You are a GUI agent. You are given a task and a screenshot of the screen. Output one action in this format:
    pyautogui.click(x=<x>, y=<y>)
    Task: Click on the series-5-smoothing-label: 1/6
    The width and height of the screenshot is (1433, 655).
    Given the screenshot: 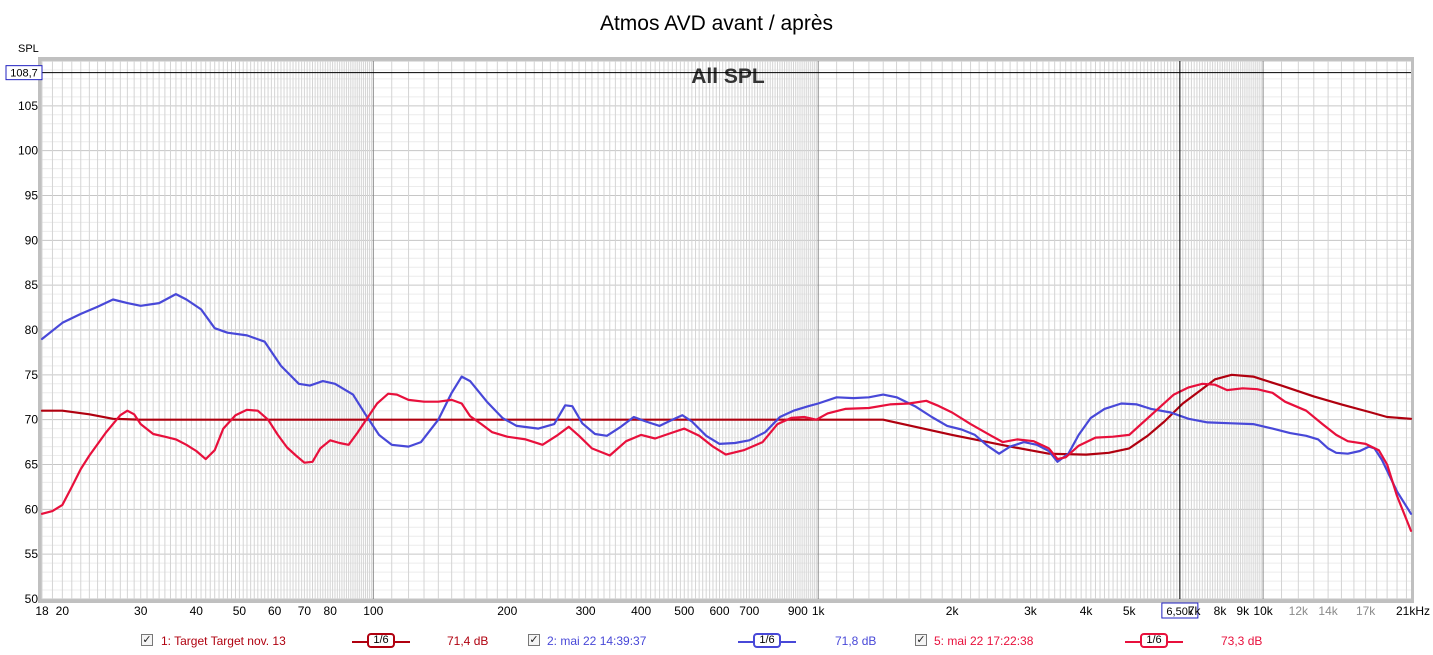 What is the action you would take?
    pyautogui.click(x=1154, y=640)
    